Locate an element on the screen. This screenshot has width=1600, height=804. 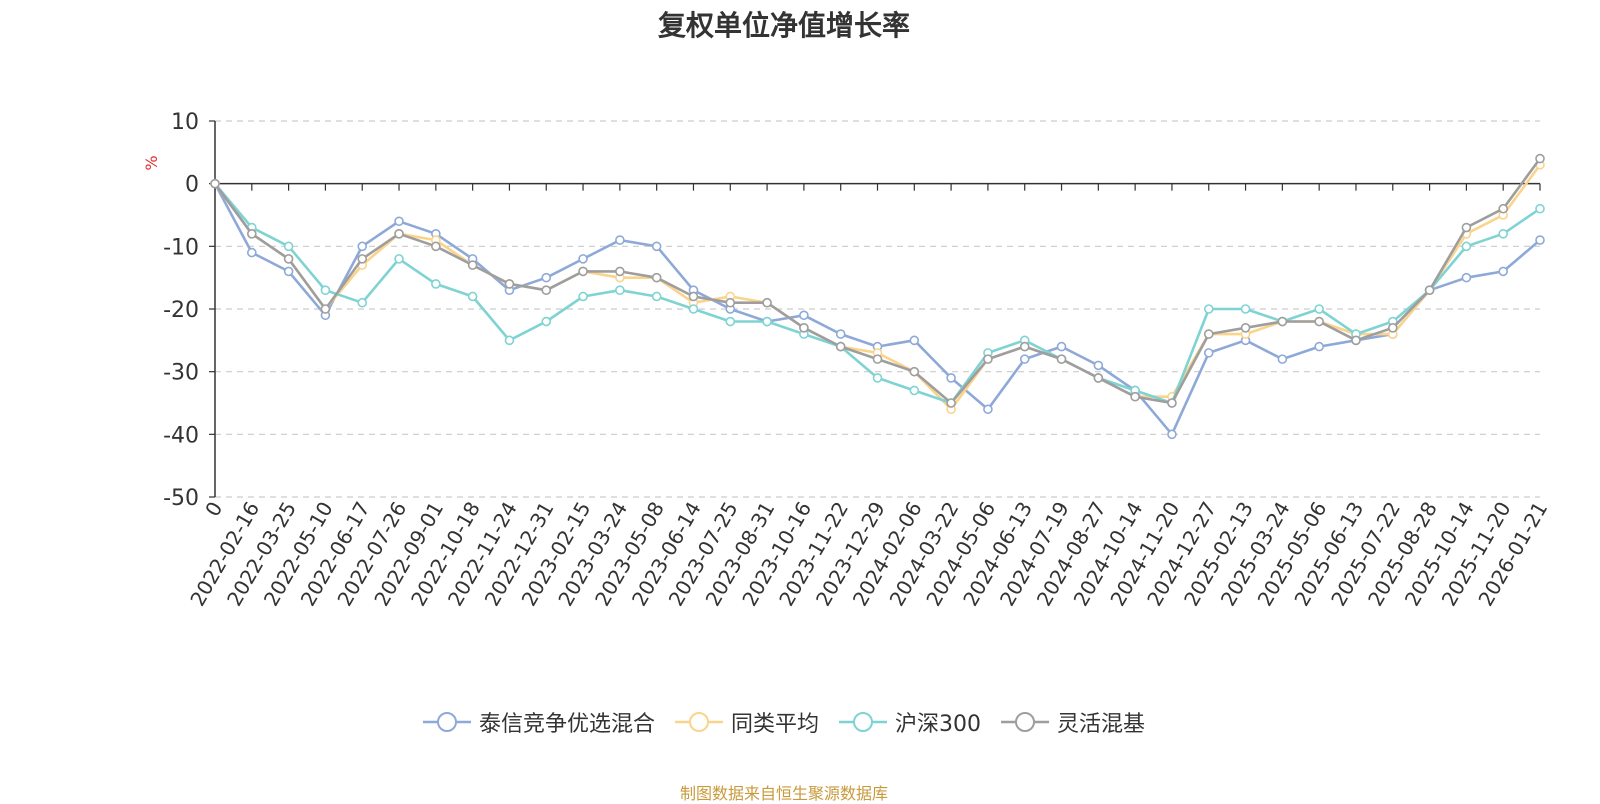
legend-item: 泰信竞争优选混合 is located at coordinates (538, 722).